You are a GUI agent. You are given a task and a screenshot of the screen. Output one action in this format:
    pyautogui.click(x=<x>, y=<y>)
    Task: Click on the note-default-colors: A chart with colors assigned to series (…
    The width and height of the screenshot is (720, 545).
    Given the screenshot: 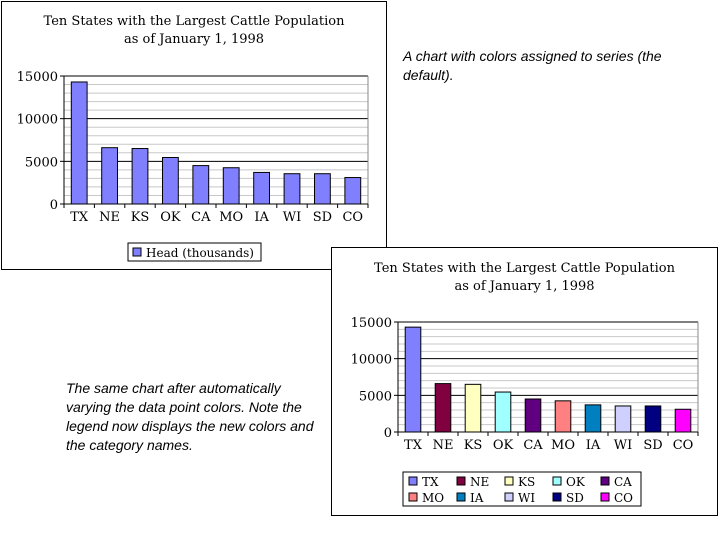 What is the action you would take?
    pyautogui.click(x=532, y=65)
    